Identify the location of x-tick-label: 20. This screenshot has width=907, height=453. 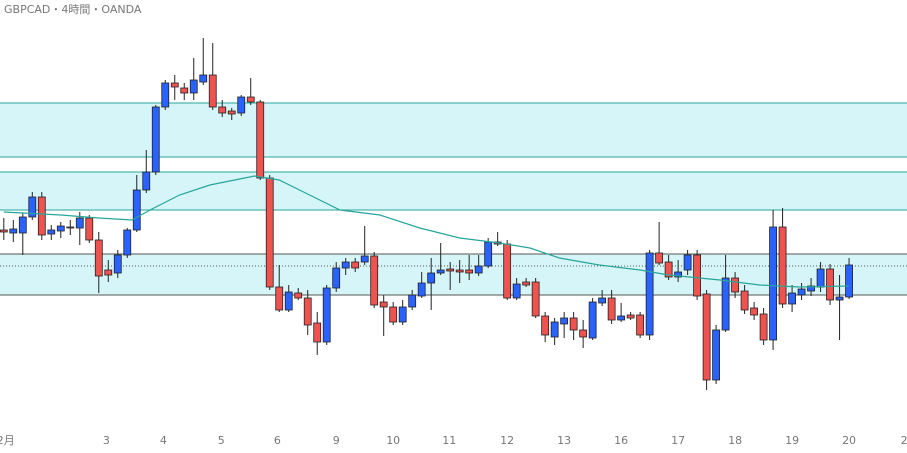
(849, 440).